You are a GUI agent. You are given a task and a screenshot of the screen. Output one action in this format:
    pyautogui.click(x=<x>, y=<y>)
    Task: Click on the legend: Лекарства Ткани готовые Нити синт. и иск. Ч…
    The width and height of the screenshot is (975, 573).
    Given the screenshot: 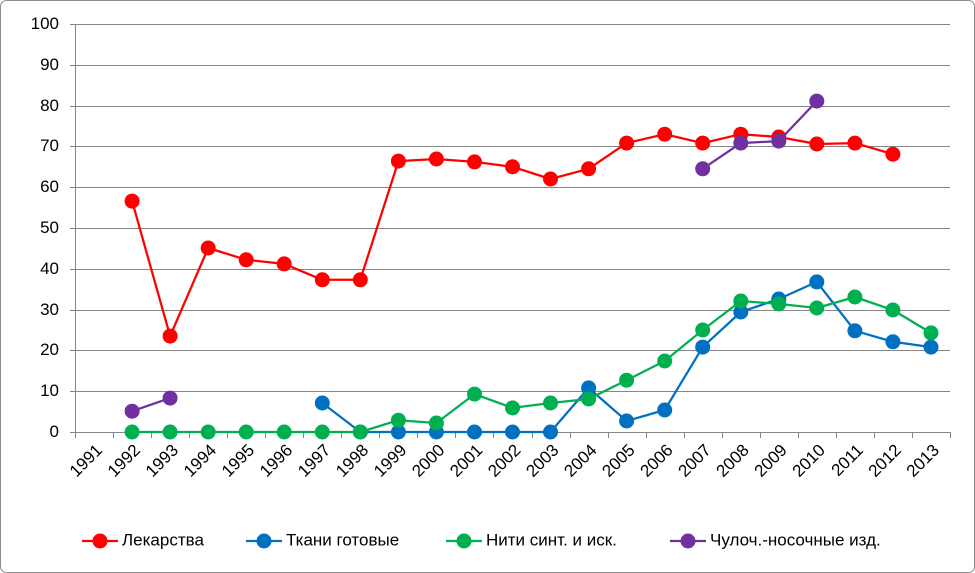 What is the action you would take?
    pyautogui.click(x=481, y=539)
    